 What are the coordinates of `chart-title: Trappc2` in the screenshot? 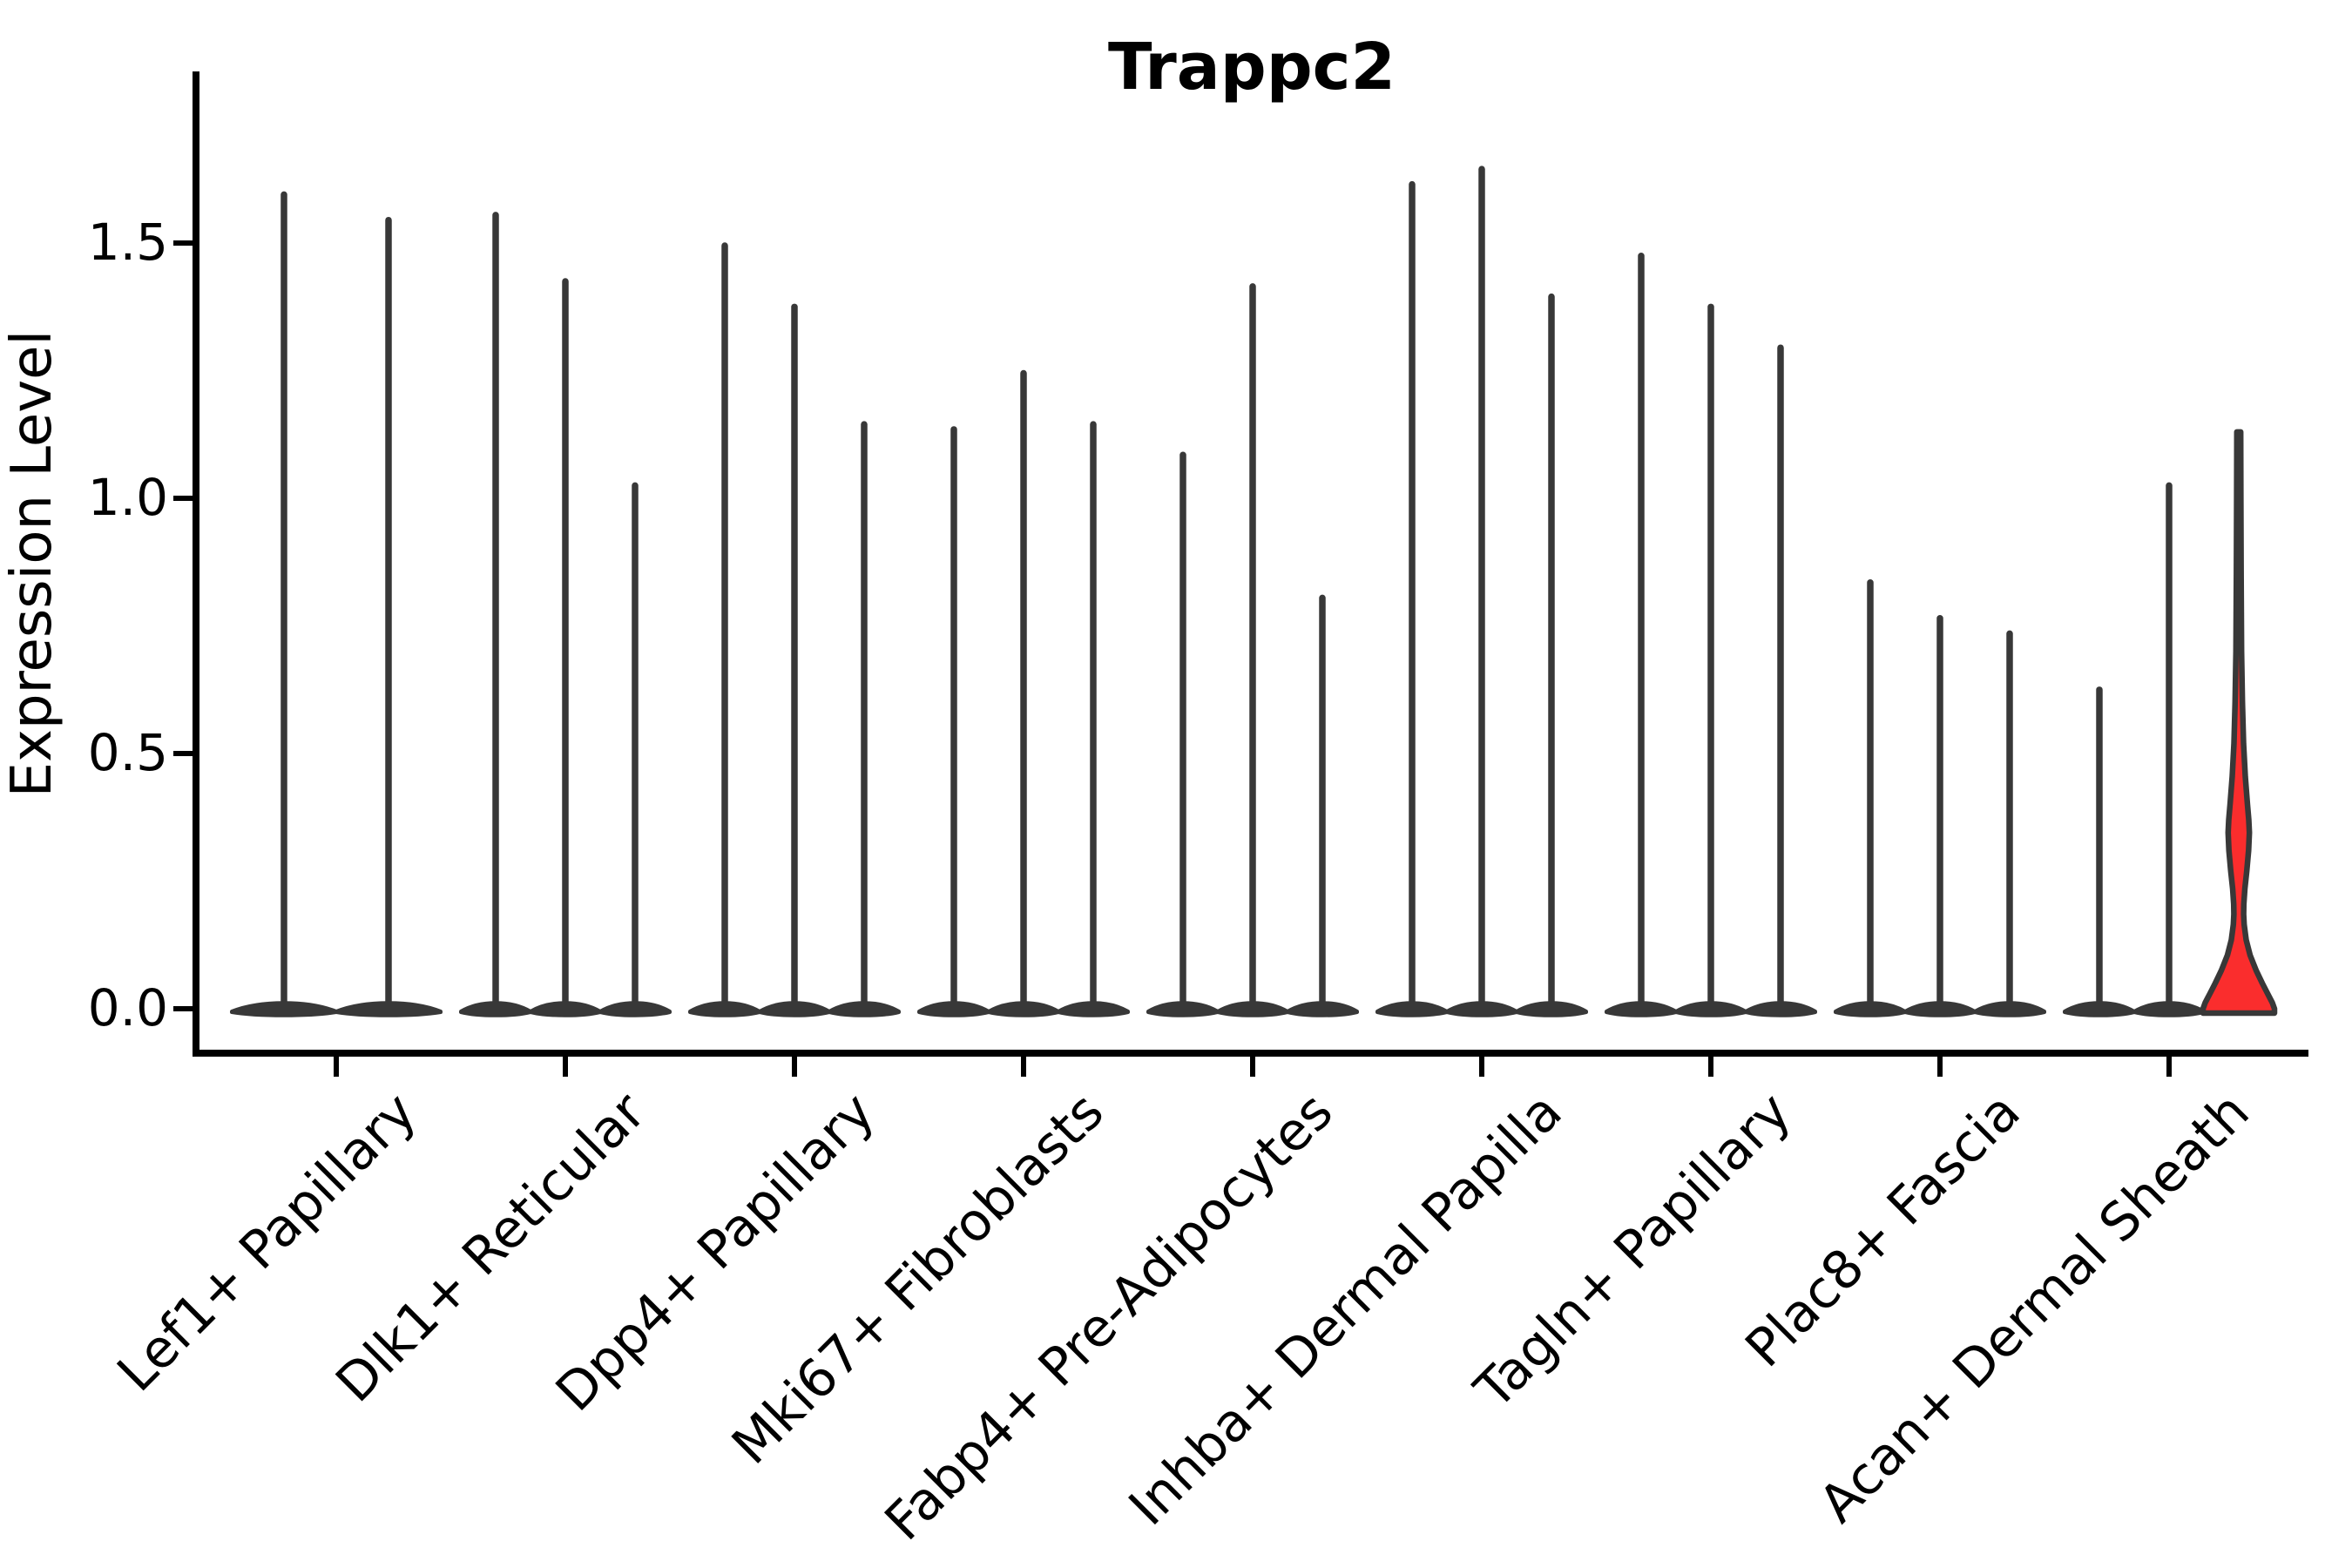 It's located at (1252, 67).